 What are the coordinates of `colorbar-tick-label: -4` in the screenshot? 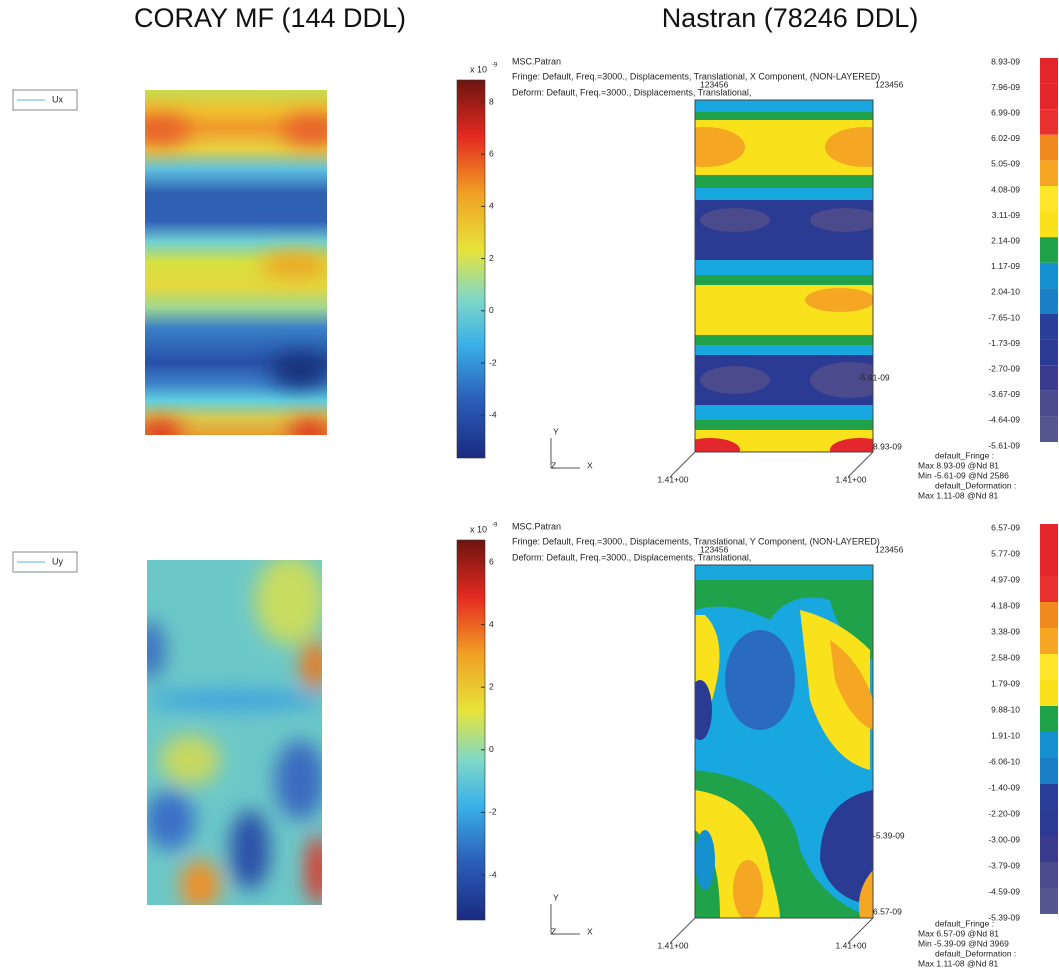 It's located at (493, 874).